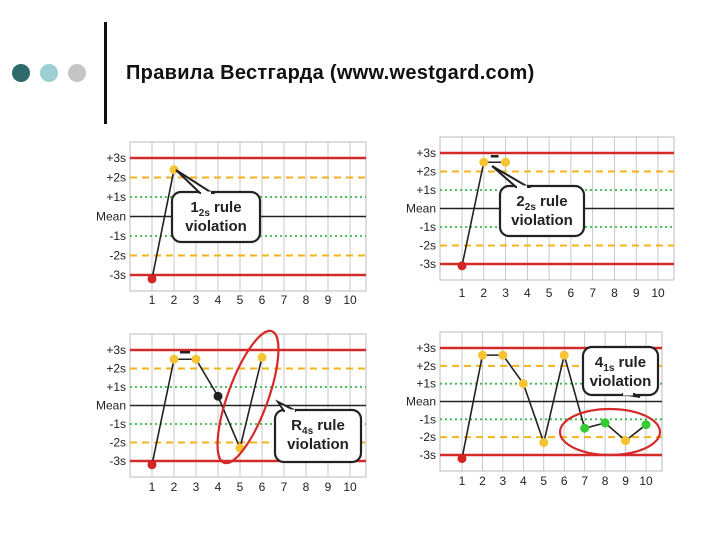  What do you see at coordinates (296, 425) in the screenshot?
I see `annotation-rule-main: R` at bounding box center [296, 425].